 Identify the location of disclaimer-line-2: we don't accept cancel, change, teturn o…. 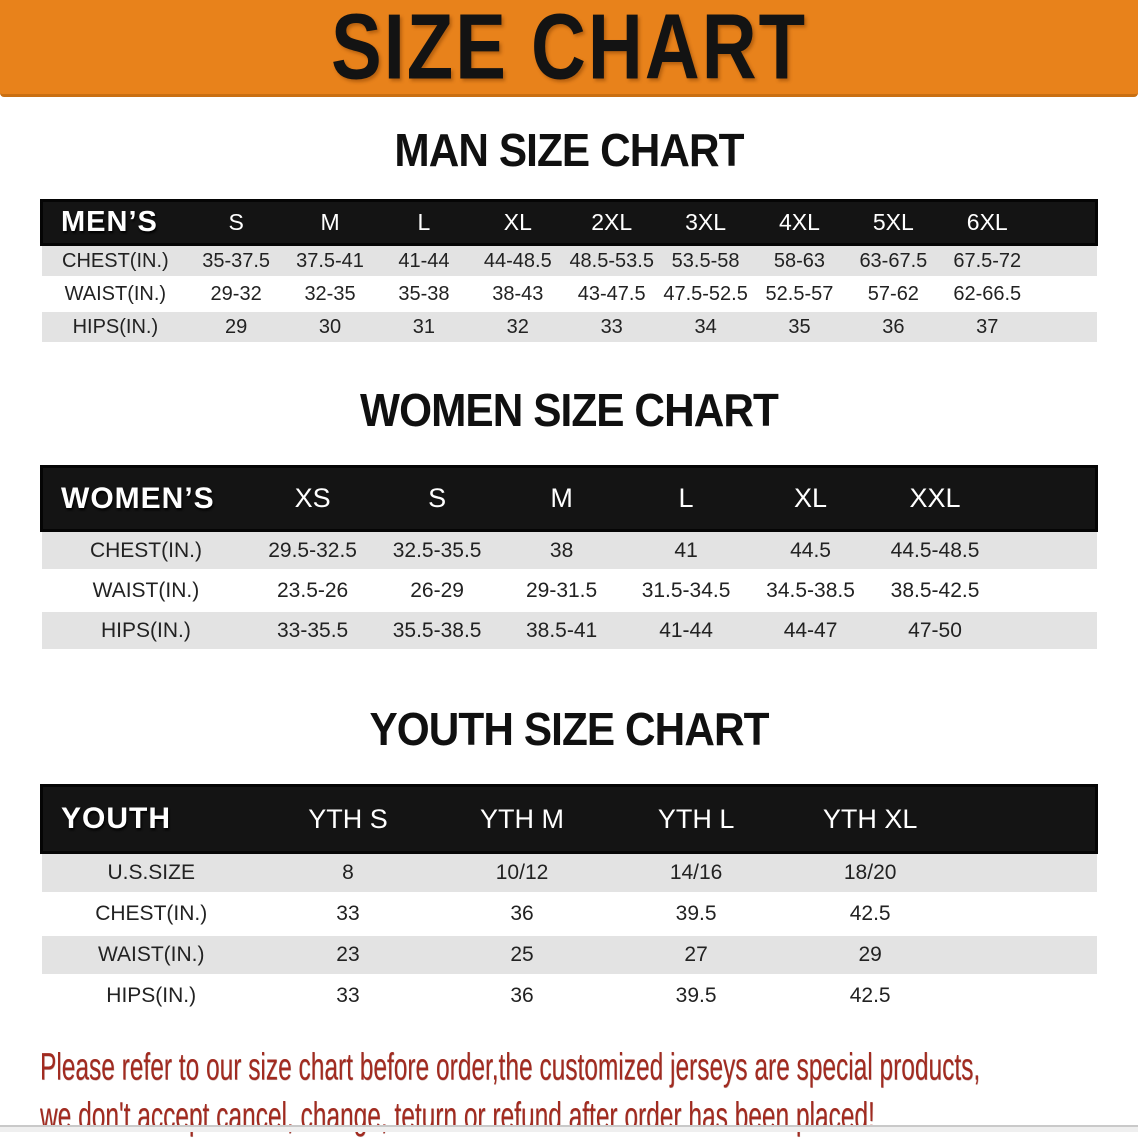
(457, 1115).